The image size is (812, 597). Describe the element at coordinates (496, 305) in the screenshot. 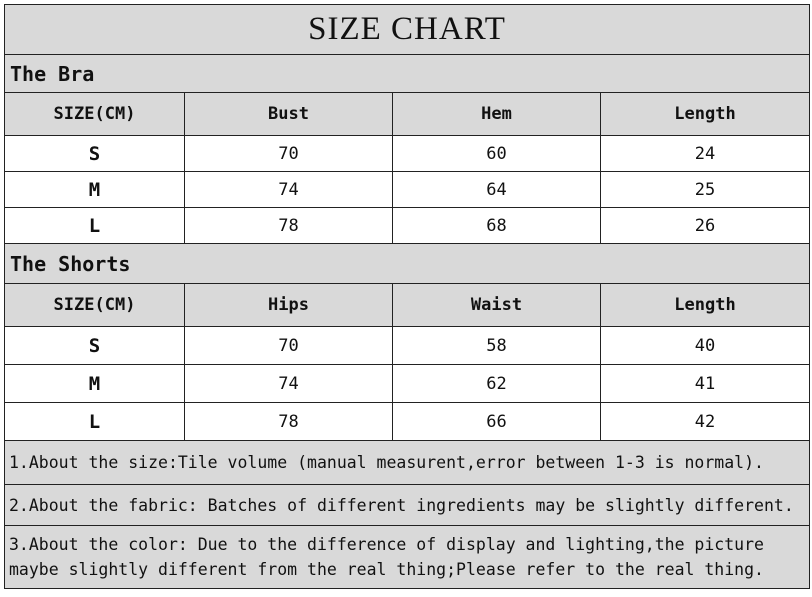

I see `column-header: Waist` at that location.